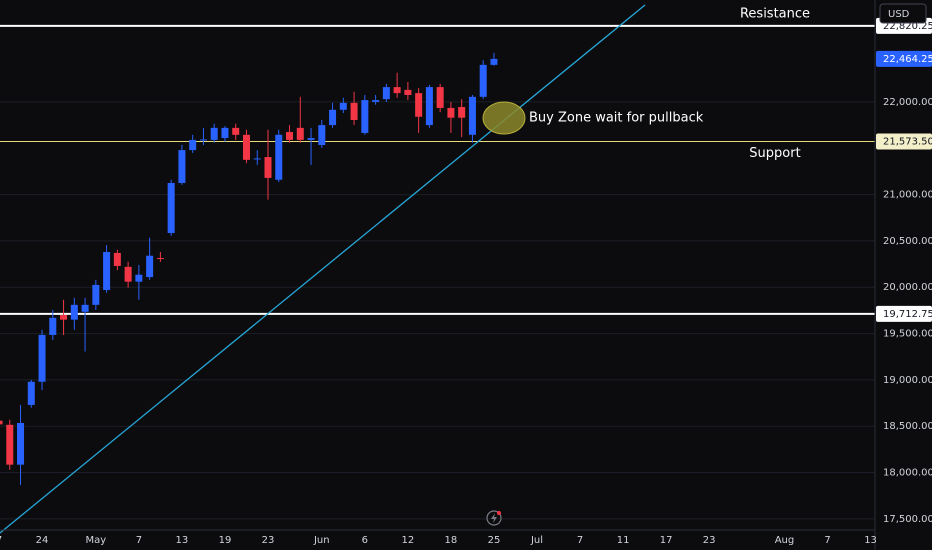 Image resolution: width=932 pixels, height=550 pixels. I want to click on x-tick-label: May, so click(95, 540).